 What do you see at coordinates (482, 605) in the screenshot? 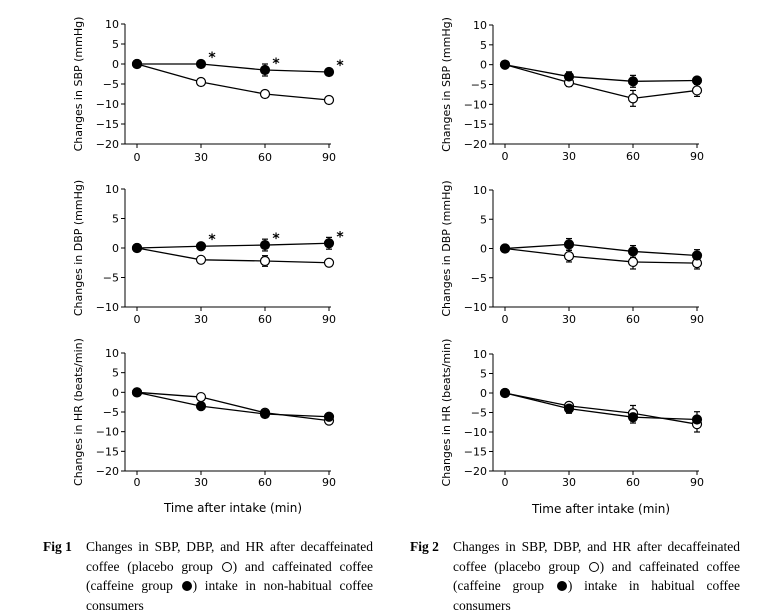
I see `caption-text: consumers` at bounding box center [482, 605].